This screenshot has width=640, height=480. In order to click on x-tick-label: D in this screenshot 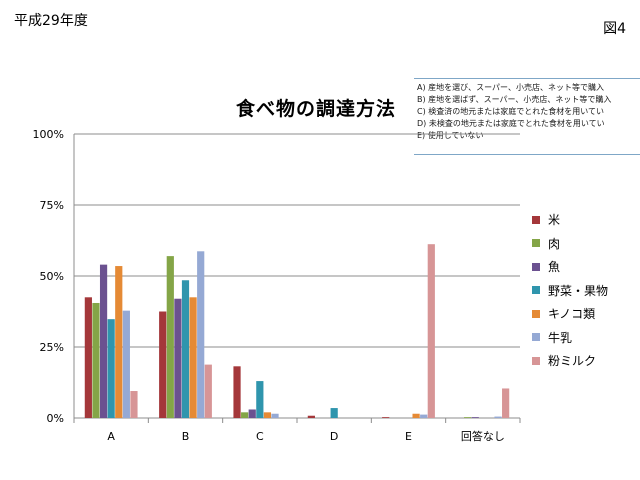, I will do `click(334, 436)`.